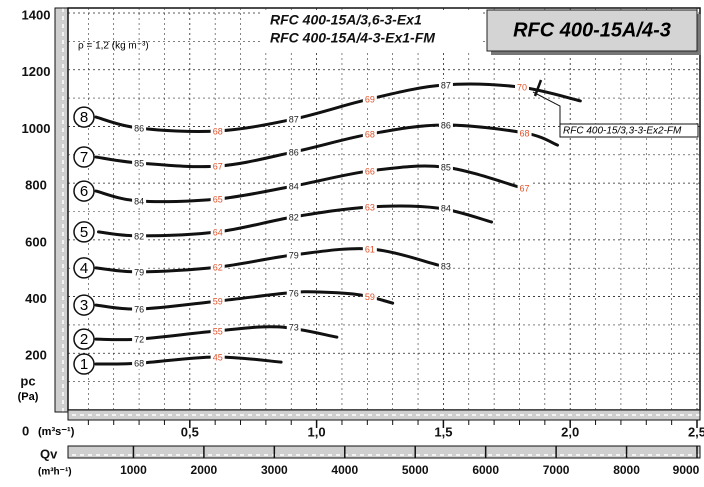  I want to click on x2-tick-label: 8000, so click(626, 470).